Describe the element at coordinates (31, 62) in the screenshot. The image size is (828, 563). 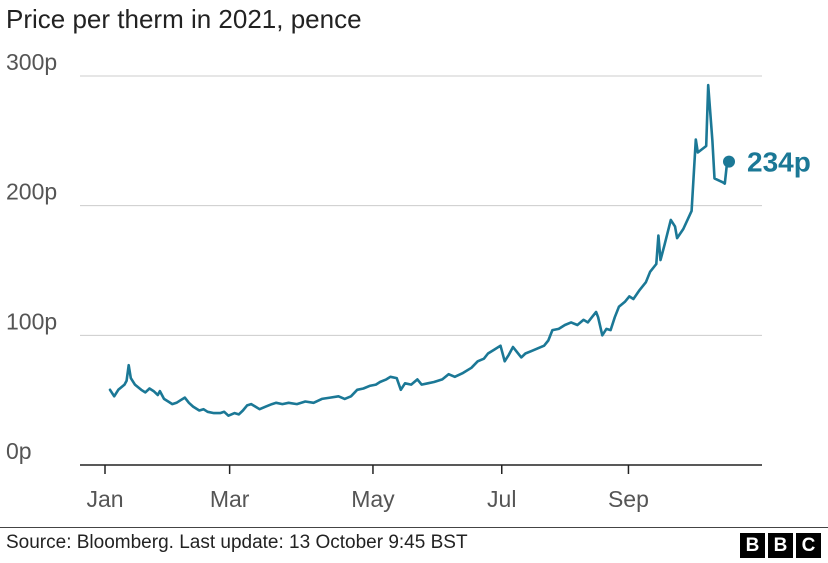
I see `y-tick-label: 300p` at that location.